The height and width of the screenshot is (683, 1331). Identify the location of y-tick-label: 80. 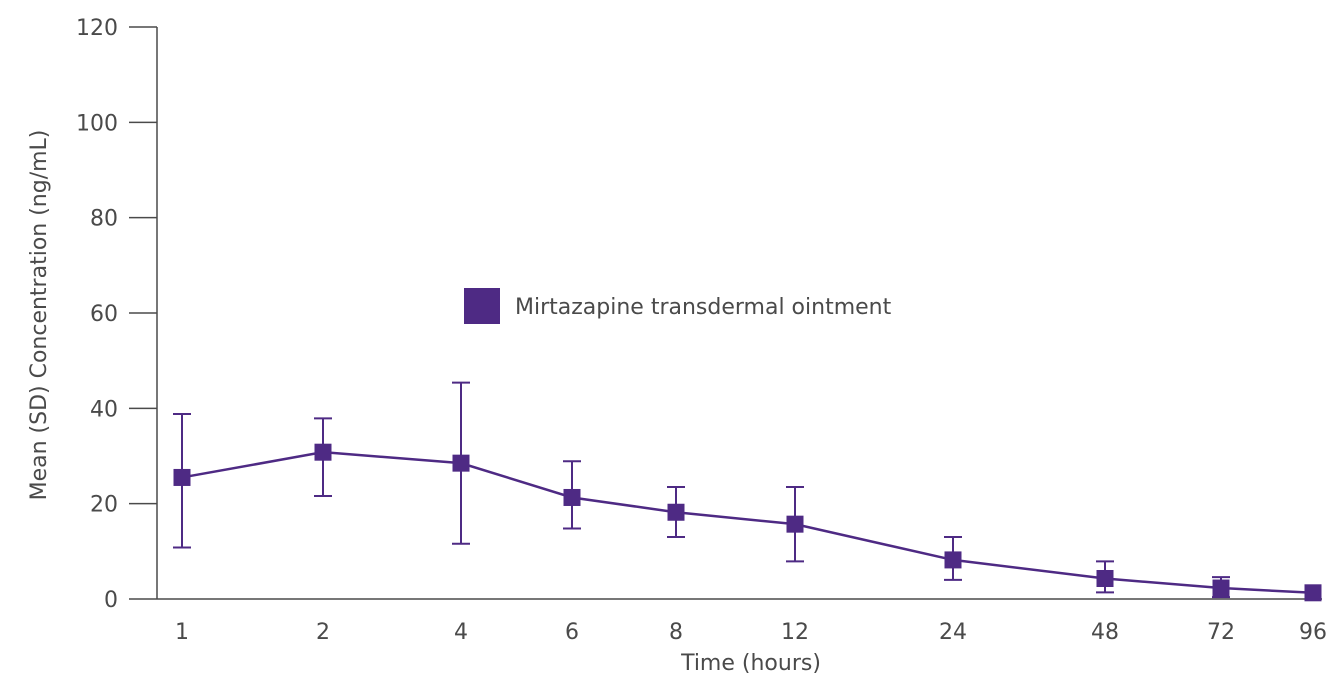
(104, 219).